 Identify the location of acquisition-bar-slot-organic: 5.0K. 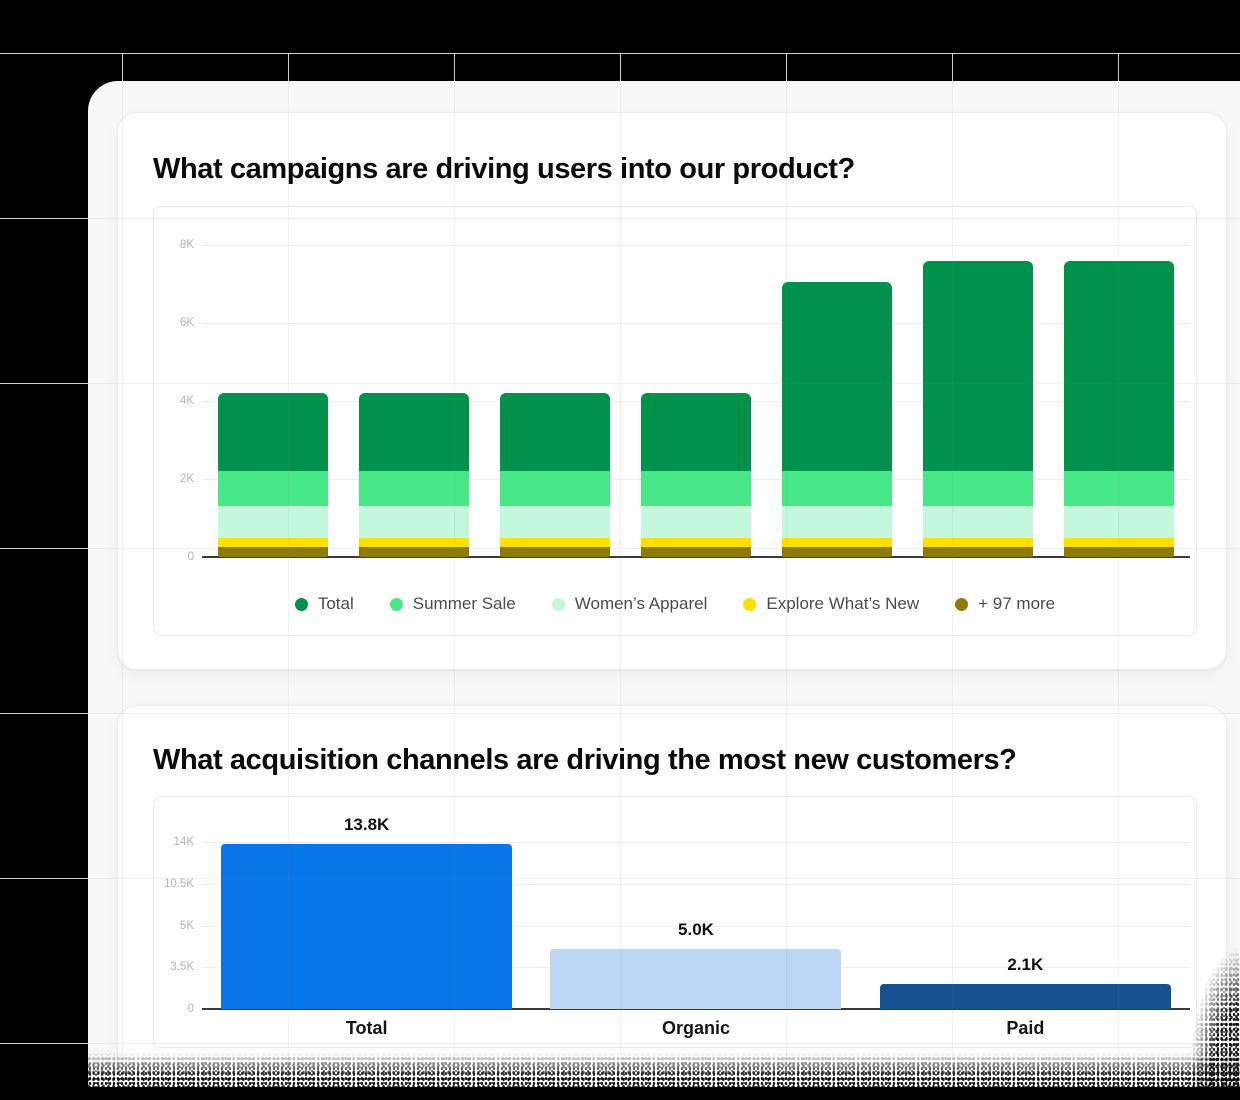
(695, 903).